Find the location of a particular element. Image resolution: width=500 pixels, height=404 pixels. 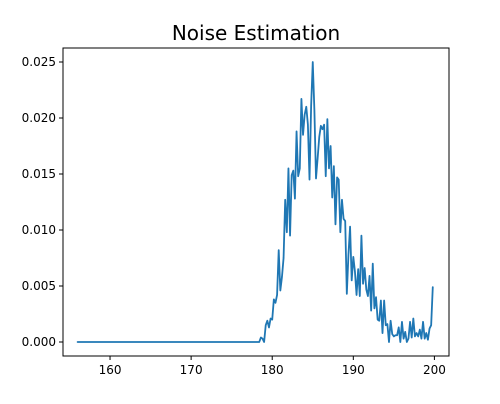

y-tick-label: 0.015 is located at coordinates (39, 174).